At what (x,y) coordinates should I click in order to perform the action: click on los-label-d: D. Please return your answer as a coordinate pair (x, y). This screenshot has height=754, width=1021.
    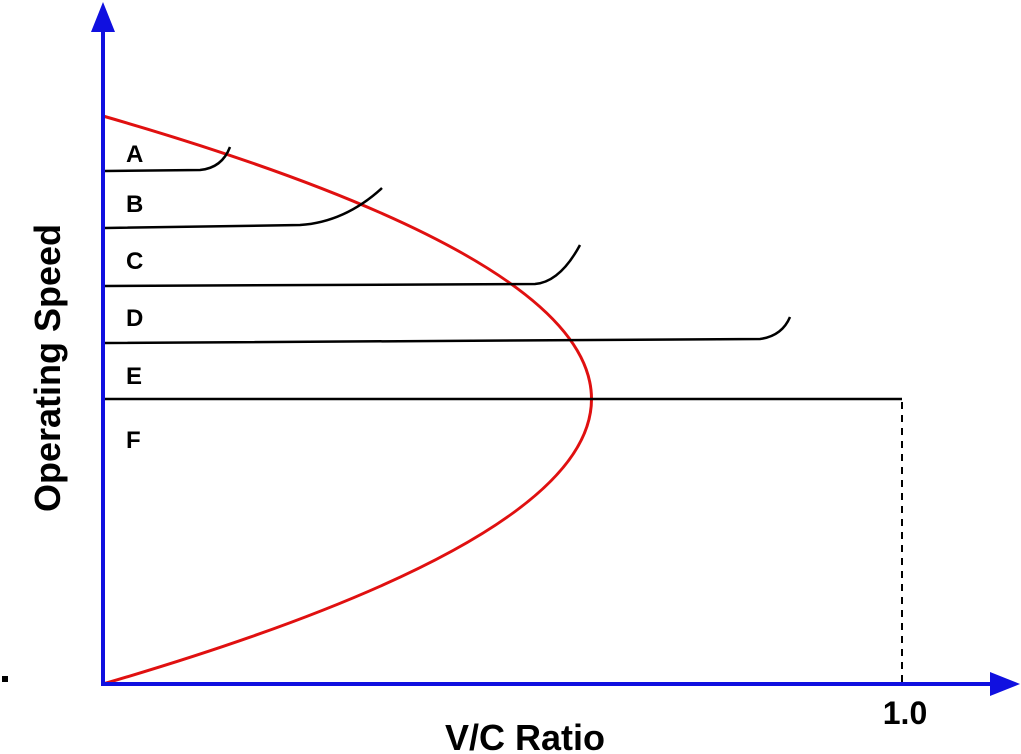
    Looking at the image, I should click on (134, 318).